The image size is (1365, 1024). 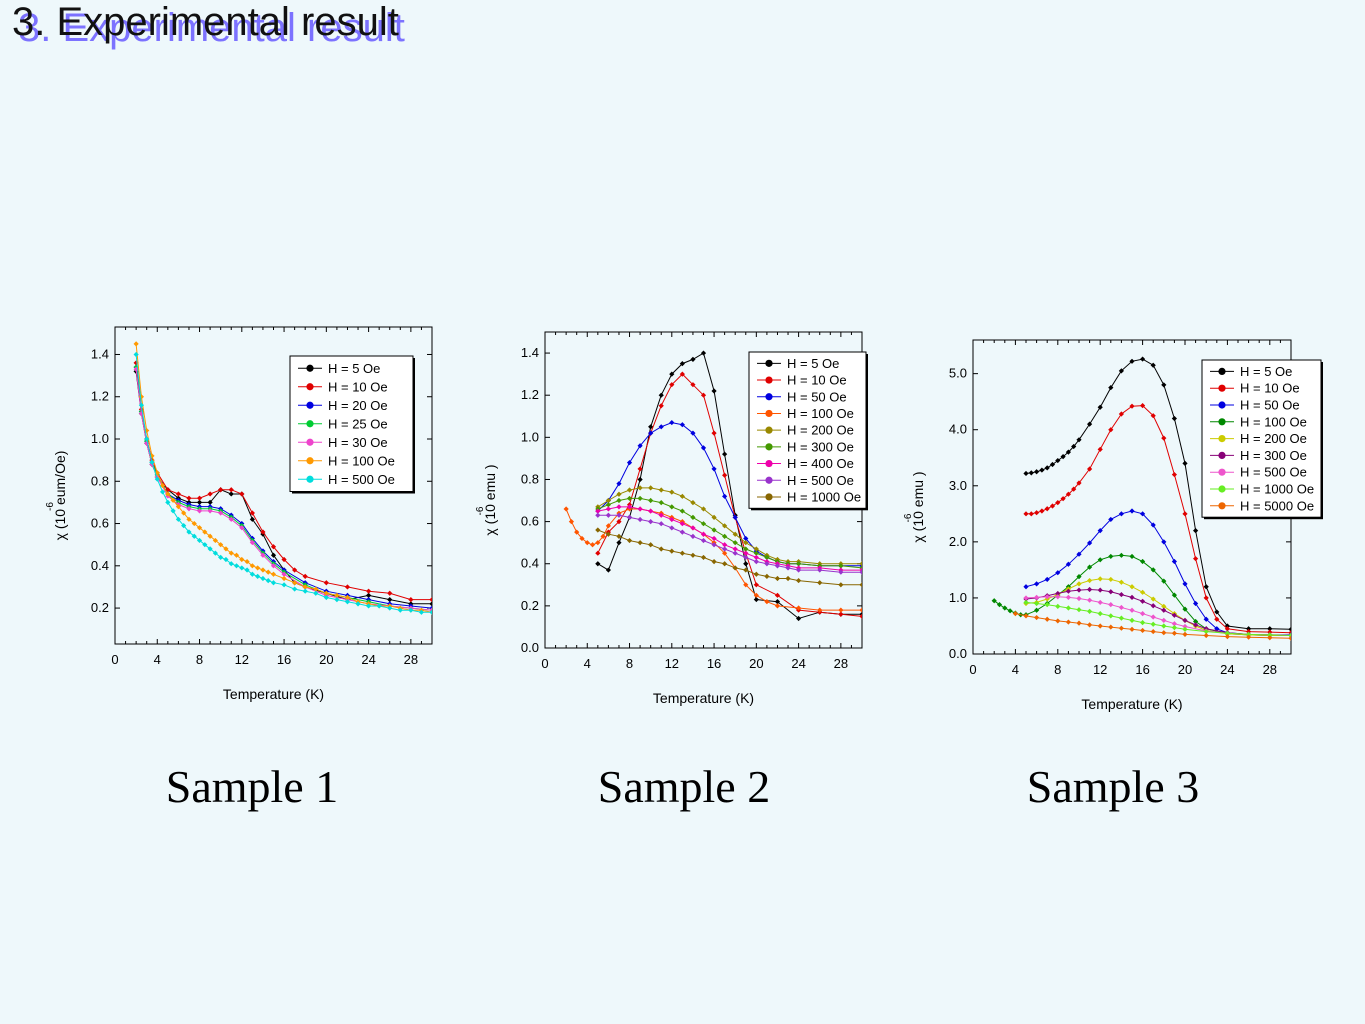 I want to click on y-axis-label-exponent: -6, so click(x=50, y=506).